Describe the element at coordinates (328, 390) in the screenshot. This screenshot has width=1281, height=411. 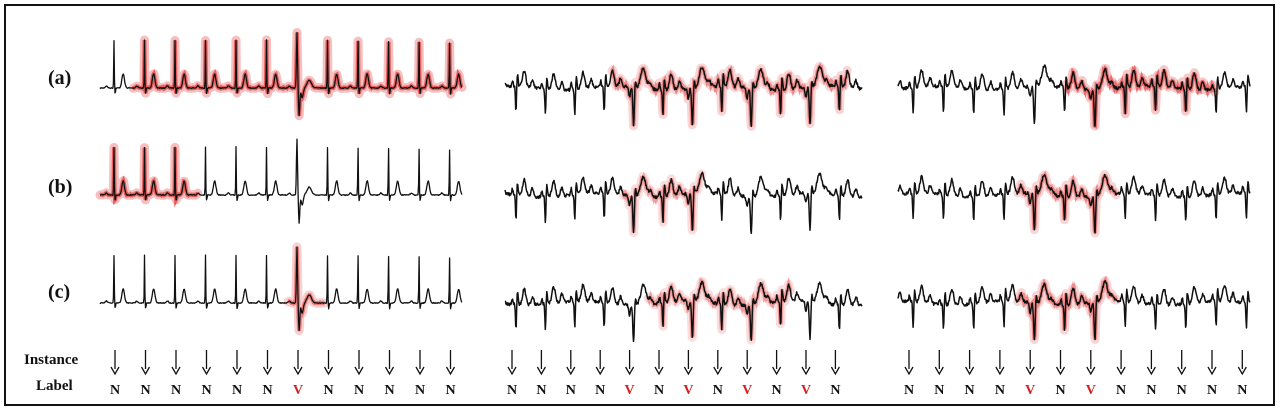
I see `beat-label-left-8: N` at that location.